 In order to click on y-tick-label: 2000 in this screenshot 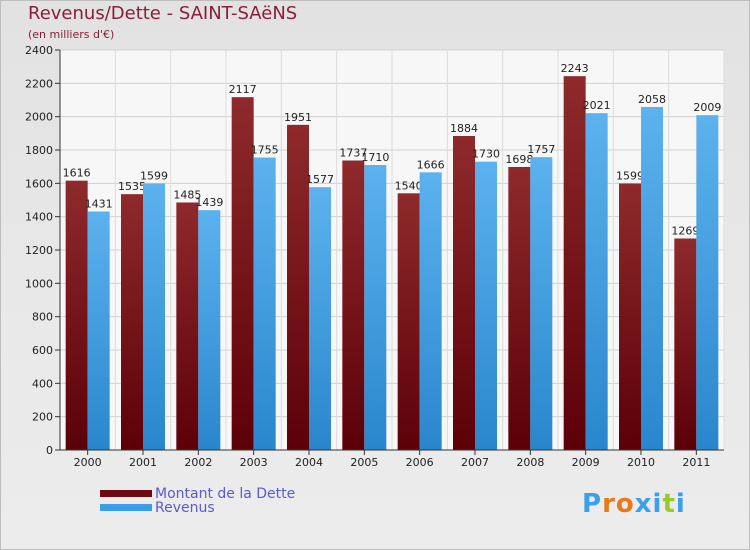, I will do `click(39, 117)`.